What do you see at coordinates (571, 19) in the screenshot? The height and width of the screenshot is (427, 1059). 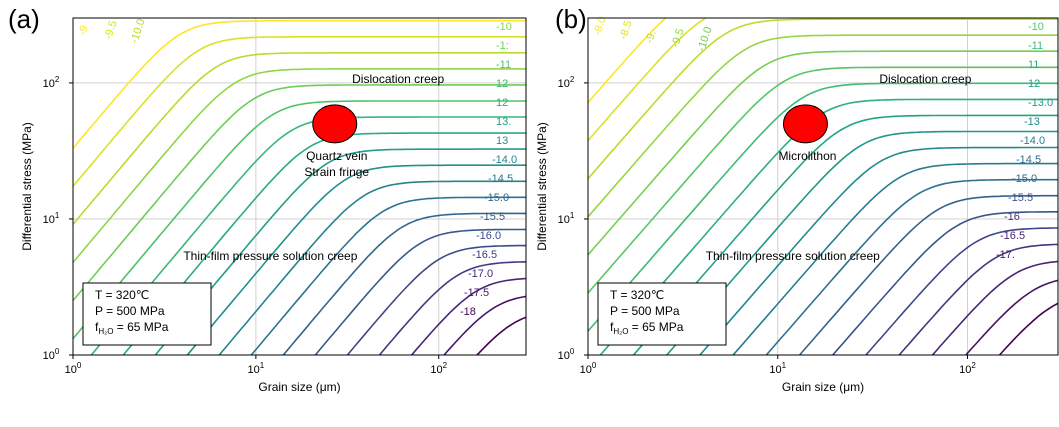 I see `panel-label: (b)` at bounding box center [571, 19].